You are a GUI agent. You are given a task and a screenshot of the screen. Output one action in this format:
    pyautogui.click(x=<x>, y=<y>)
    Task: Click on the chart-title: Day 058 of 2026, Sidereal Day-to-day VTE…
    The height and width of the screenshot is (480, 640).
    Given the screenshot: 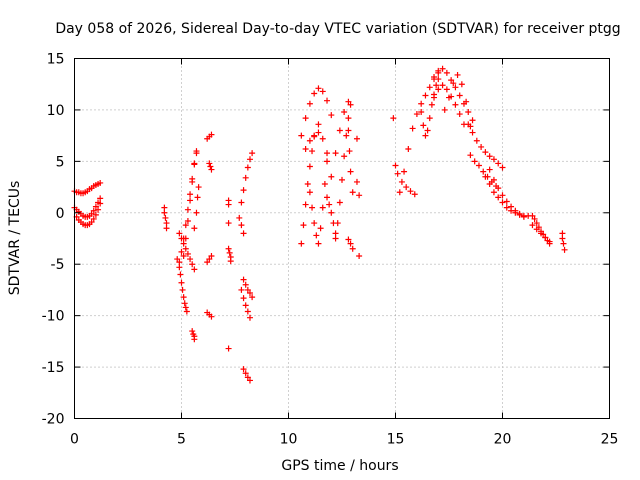 What is the action you would take?
    pyautogui.click(x=337, y=29)
    